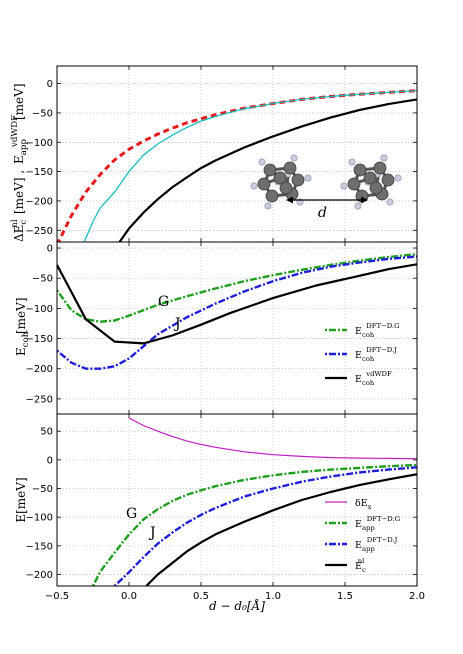 This screenshot has width=463, height=654. I want to click on y-tick-label: 50, so click(46, 432).